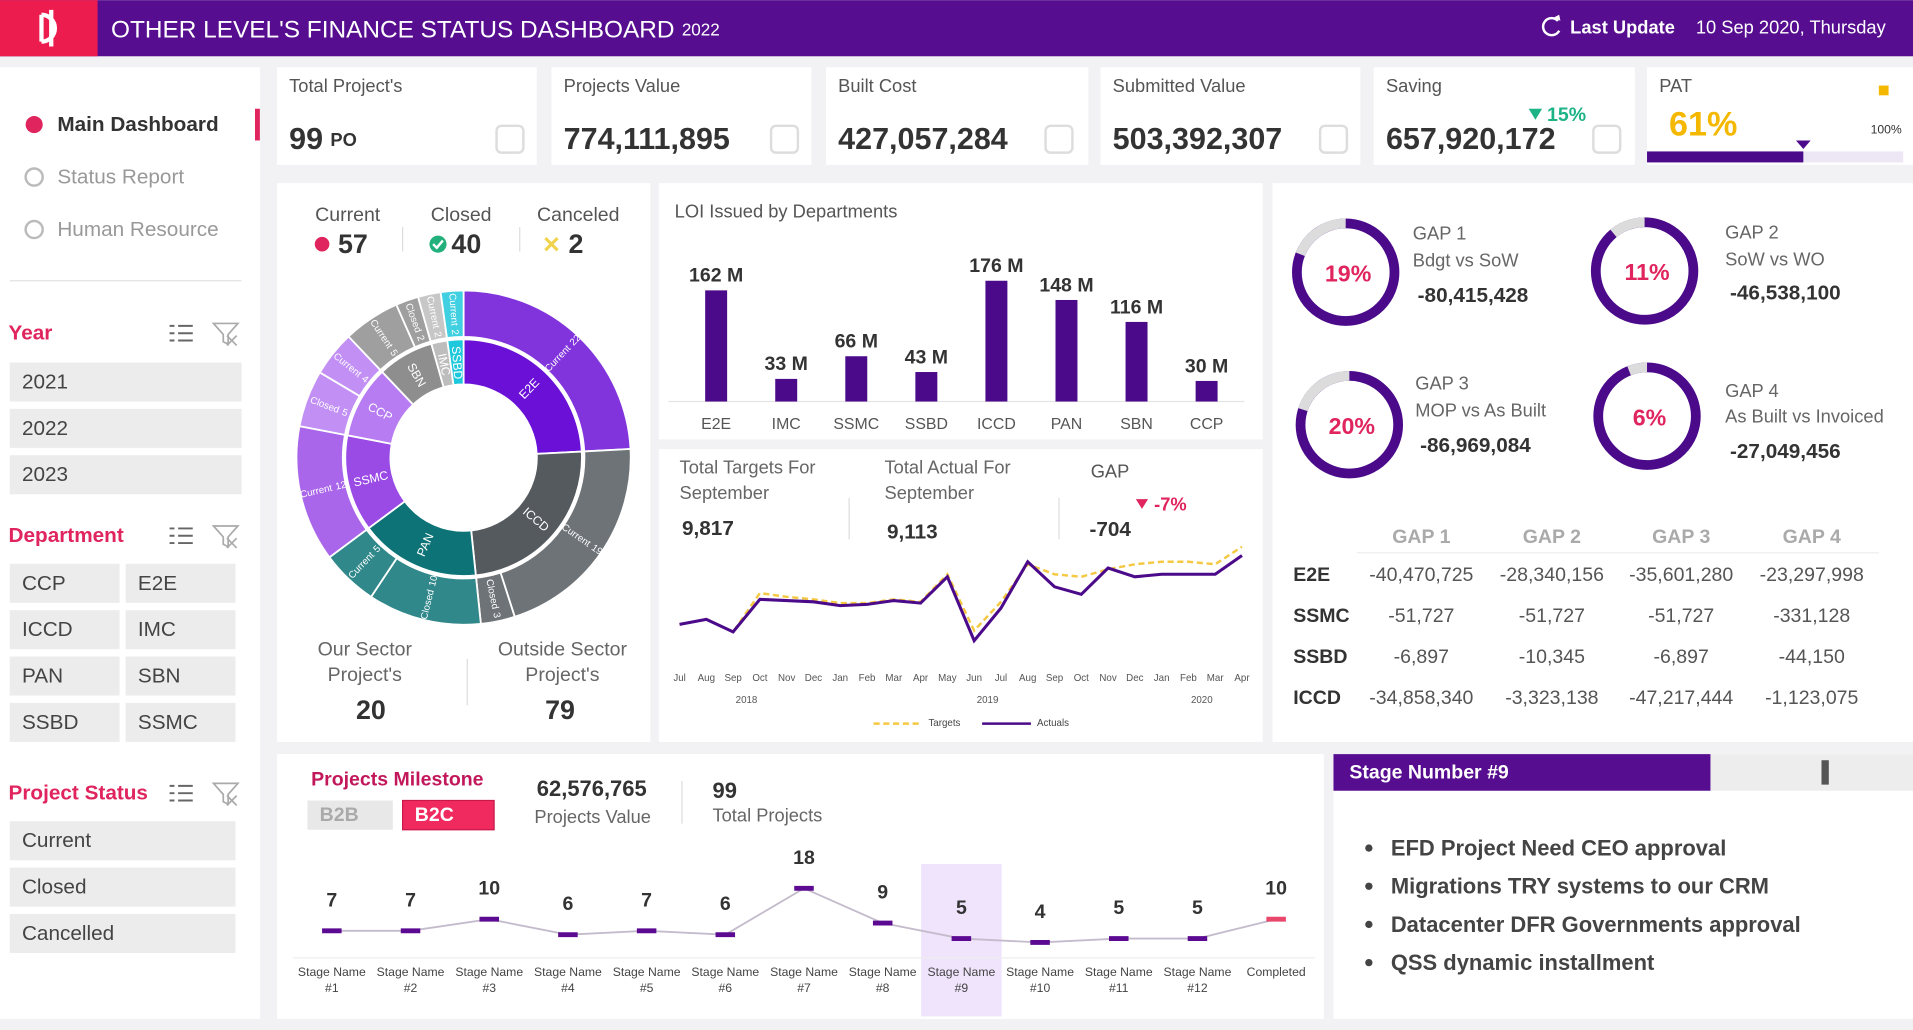 The width and height of the screenshot is (1913, 1030). I want to click on tab-label: B2C, so click(434, 815).